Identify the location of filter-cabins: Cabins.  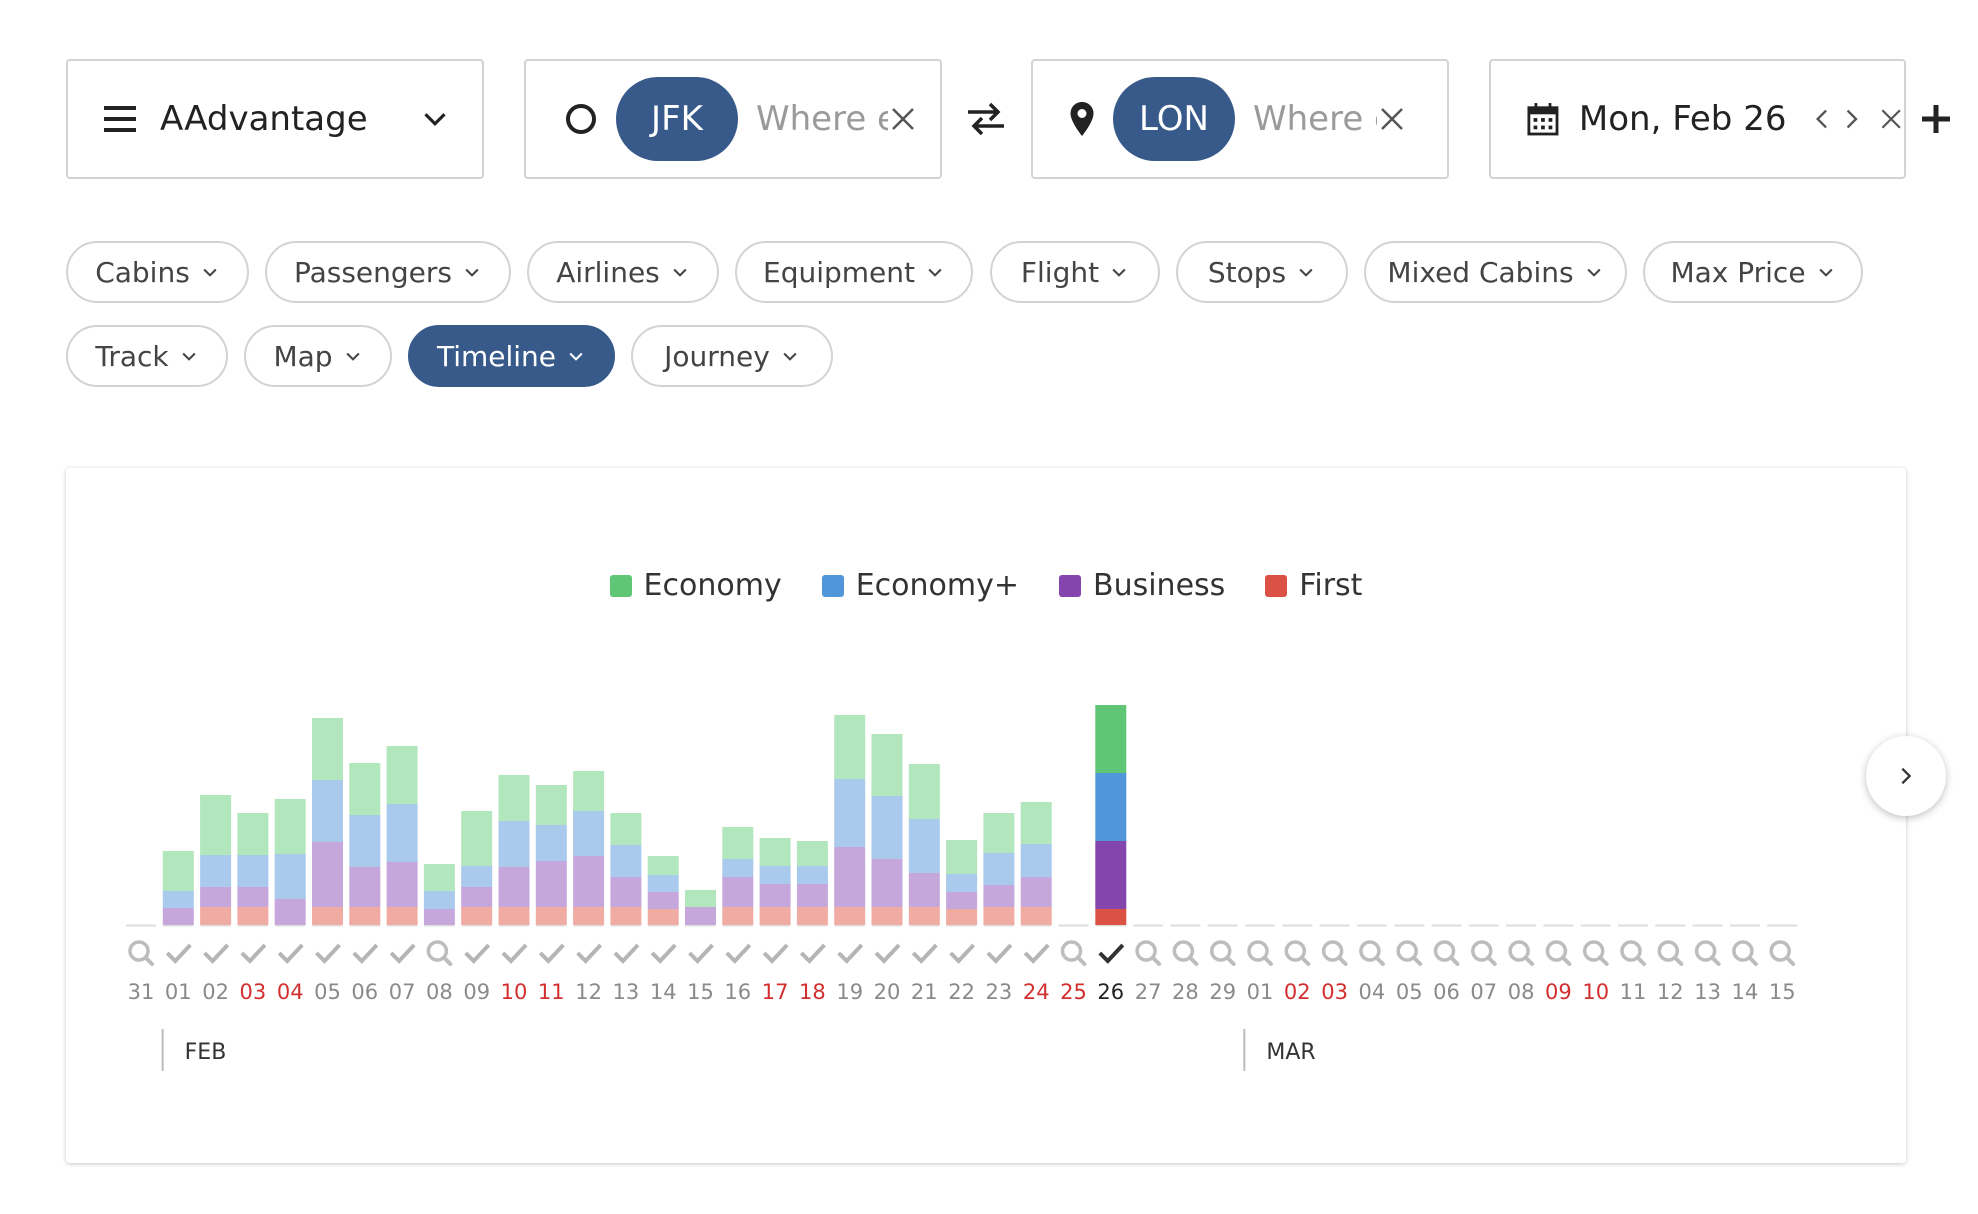
(157, 272).